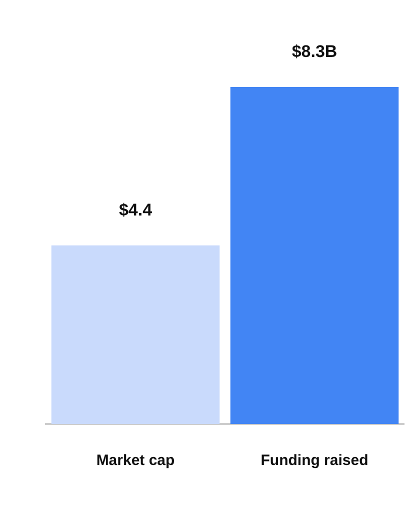 Image resolution: width=415 pixels, height=516 pixels. I want to click on data-label: $4.4, so click(135, 210).